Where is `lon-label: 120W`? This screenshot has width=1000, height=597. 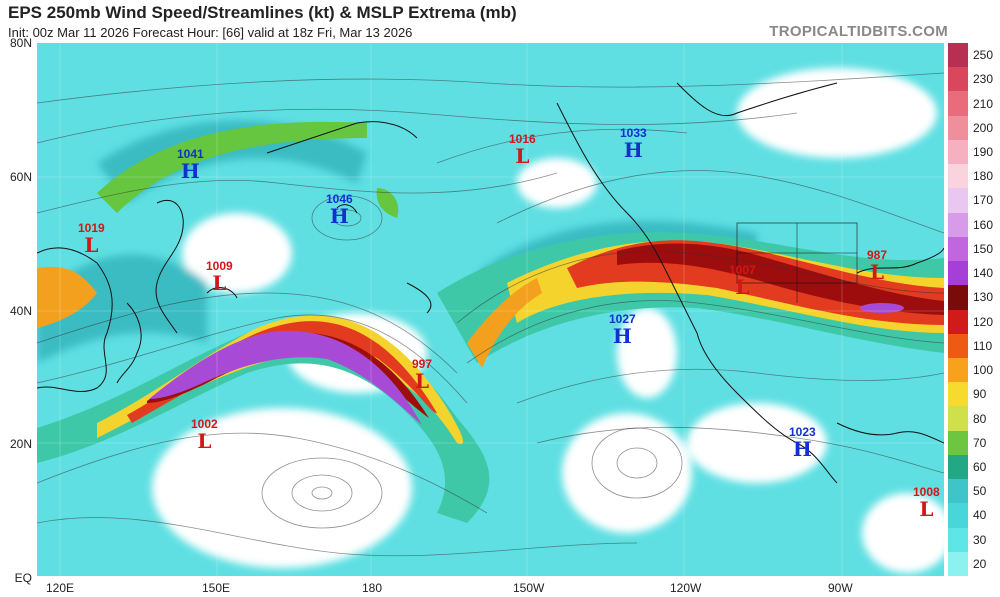 lon-label: 120W is located at coordinates (686, 588).